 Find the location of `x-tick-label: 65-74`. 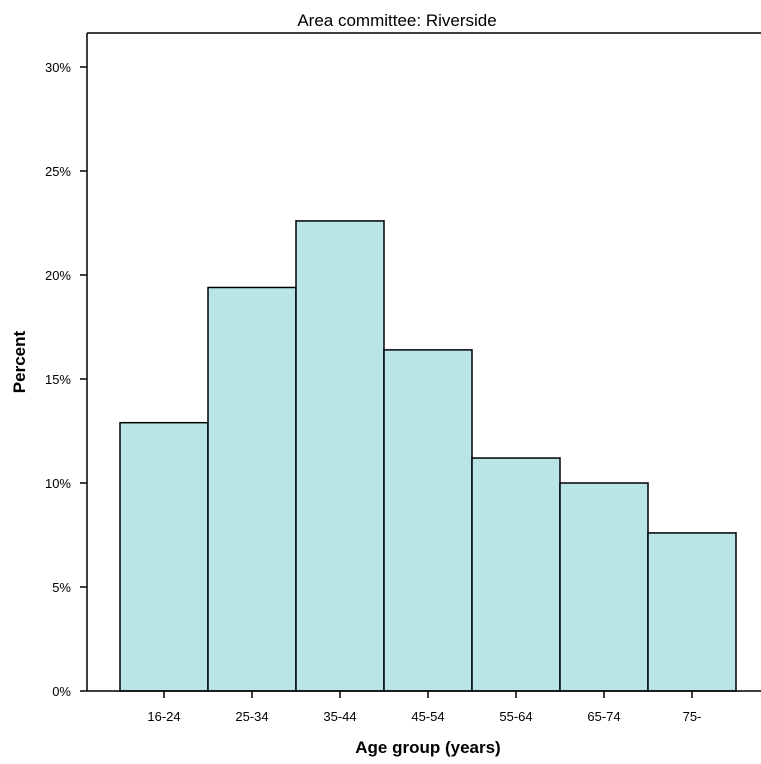

x-tick-label: 65-74 is located at coordinates (603, 716).